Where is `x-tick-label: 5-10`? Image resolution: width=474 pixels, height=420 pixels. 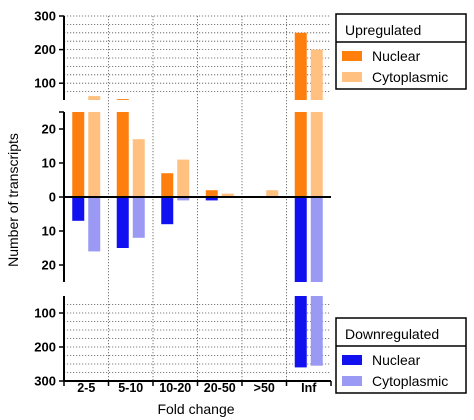 x-tick-label: 5-10 is located at coordinates (130, 388).